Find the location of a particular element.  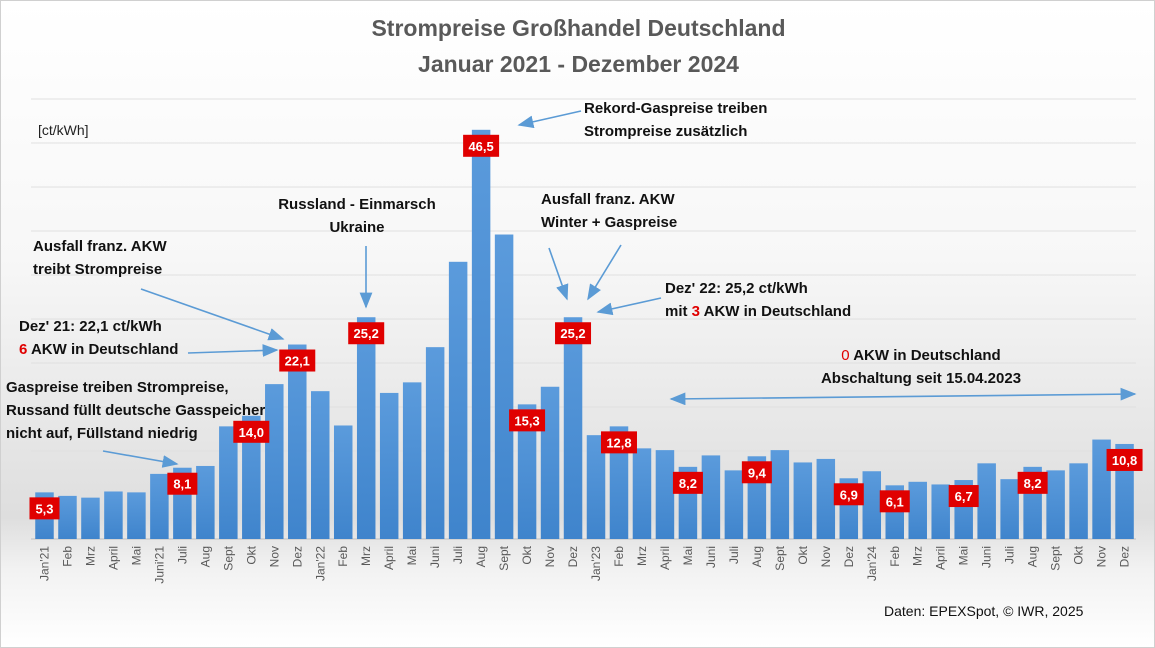

arrow-ausfall21 is located at coordinates (212, 314).